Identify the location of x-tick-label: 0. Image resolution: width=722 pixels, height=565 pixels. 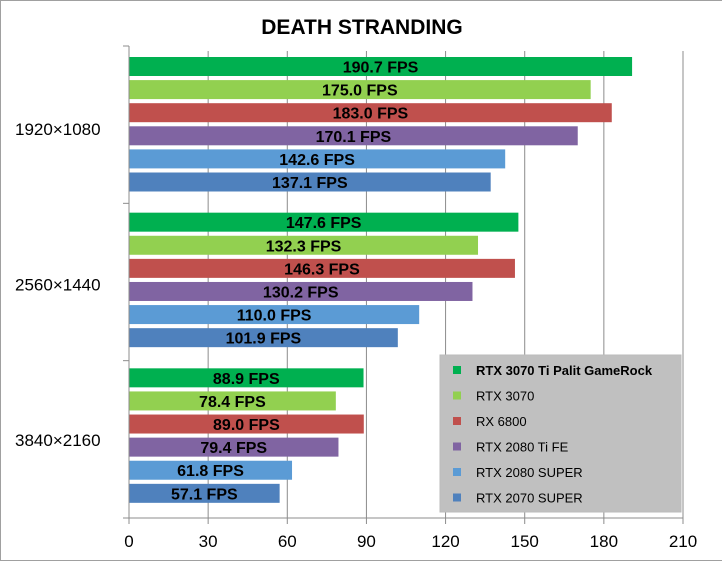
(128, 541).